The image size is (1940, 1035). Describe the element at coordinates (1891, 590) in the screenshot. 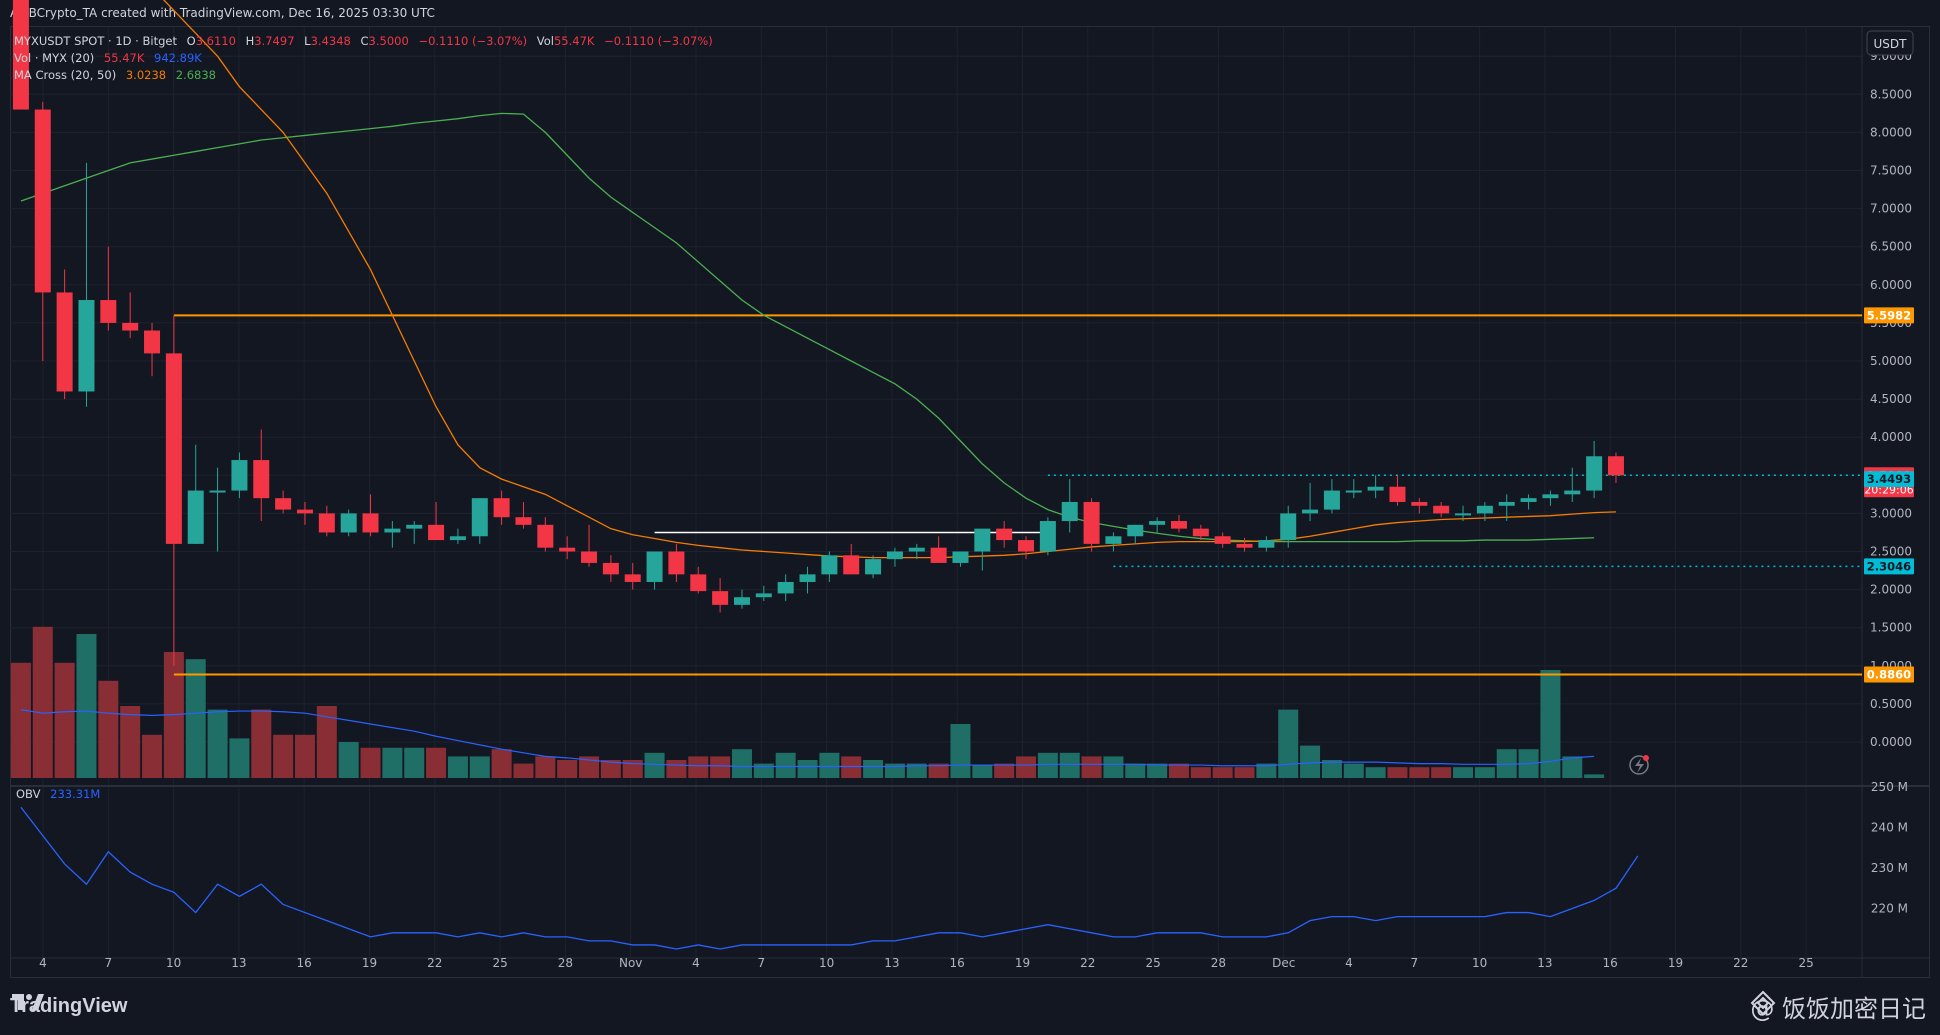

I see `price-tick: 2.0000` at that location.